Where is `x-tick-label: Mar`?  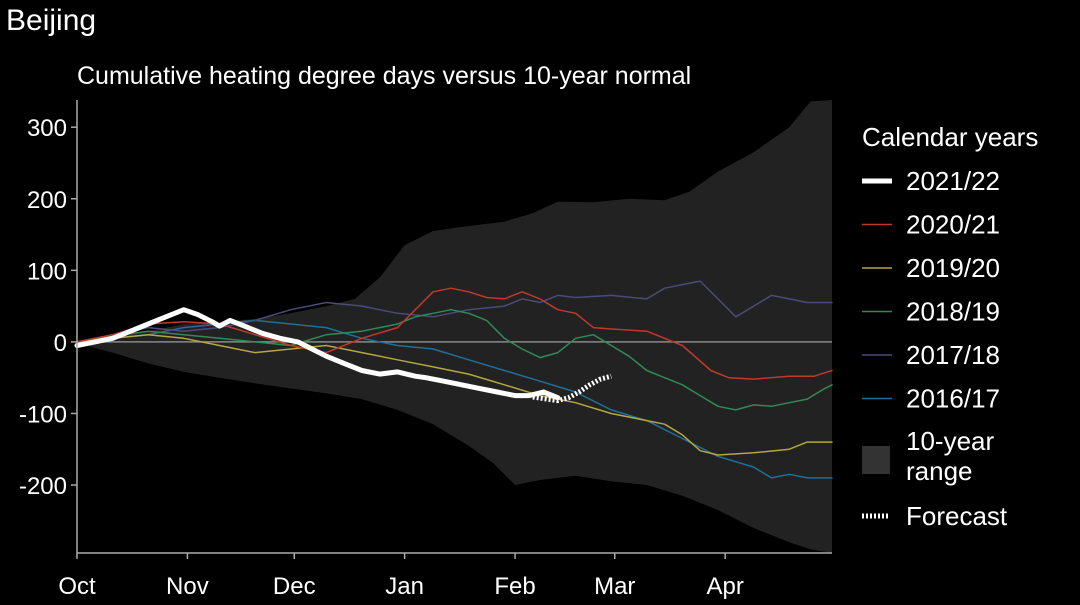 x-tick-label: Mar is located at coordinates (614, 586).